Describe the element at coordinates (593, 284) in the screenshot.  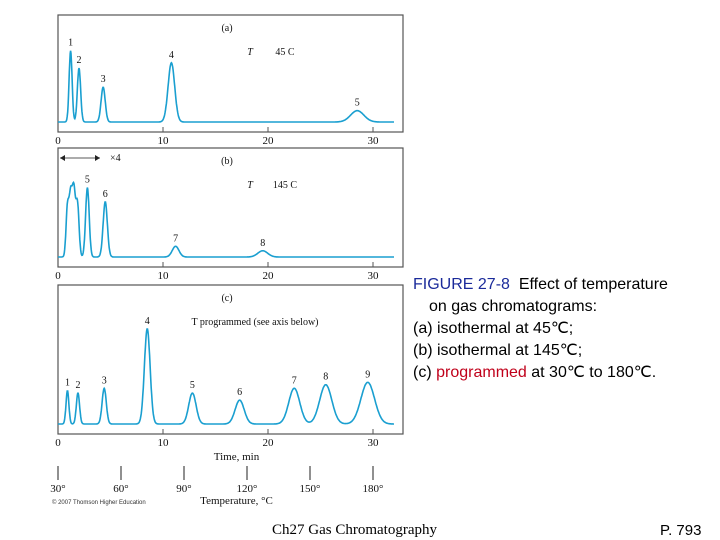
I see `caption-line1: Effect of temperature` at that location.